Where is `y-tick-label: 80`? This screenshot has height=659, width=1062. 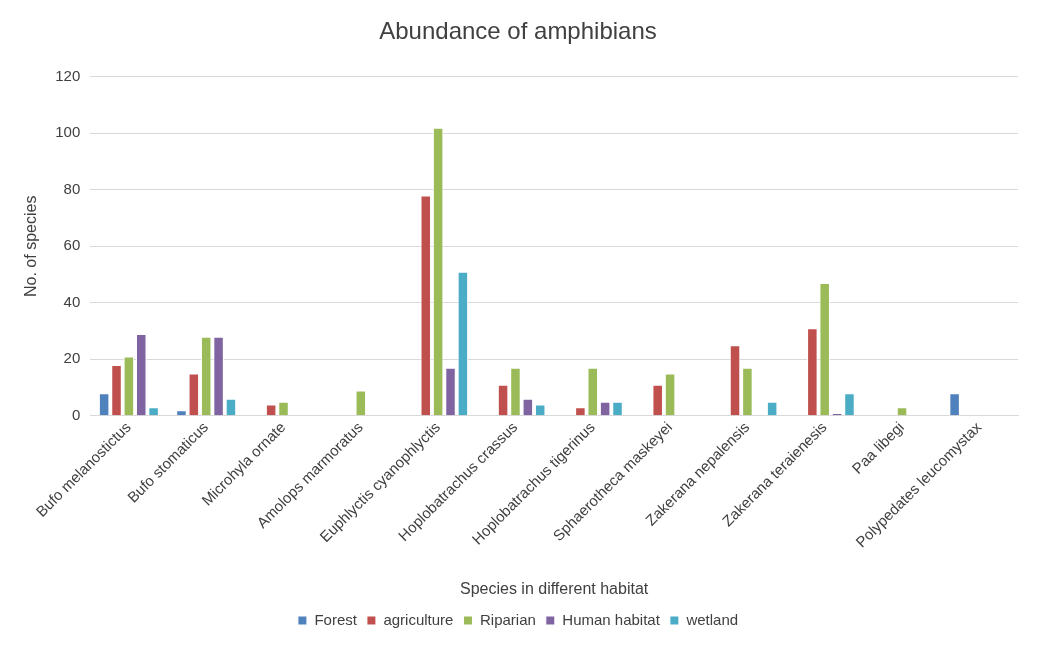 y-tick-label: 80 is located at coordinates (72, 188).